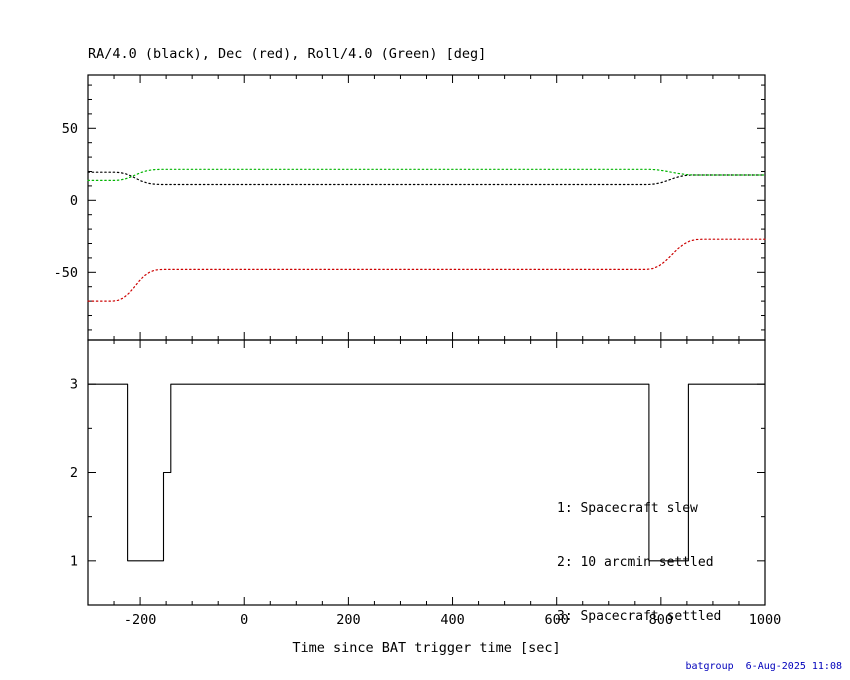 The image size is (850, 680). What do you see at coordinates (140, 620) in the screenshot?
I see `x-tick-label: -200` at bounding box center [140, 620].